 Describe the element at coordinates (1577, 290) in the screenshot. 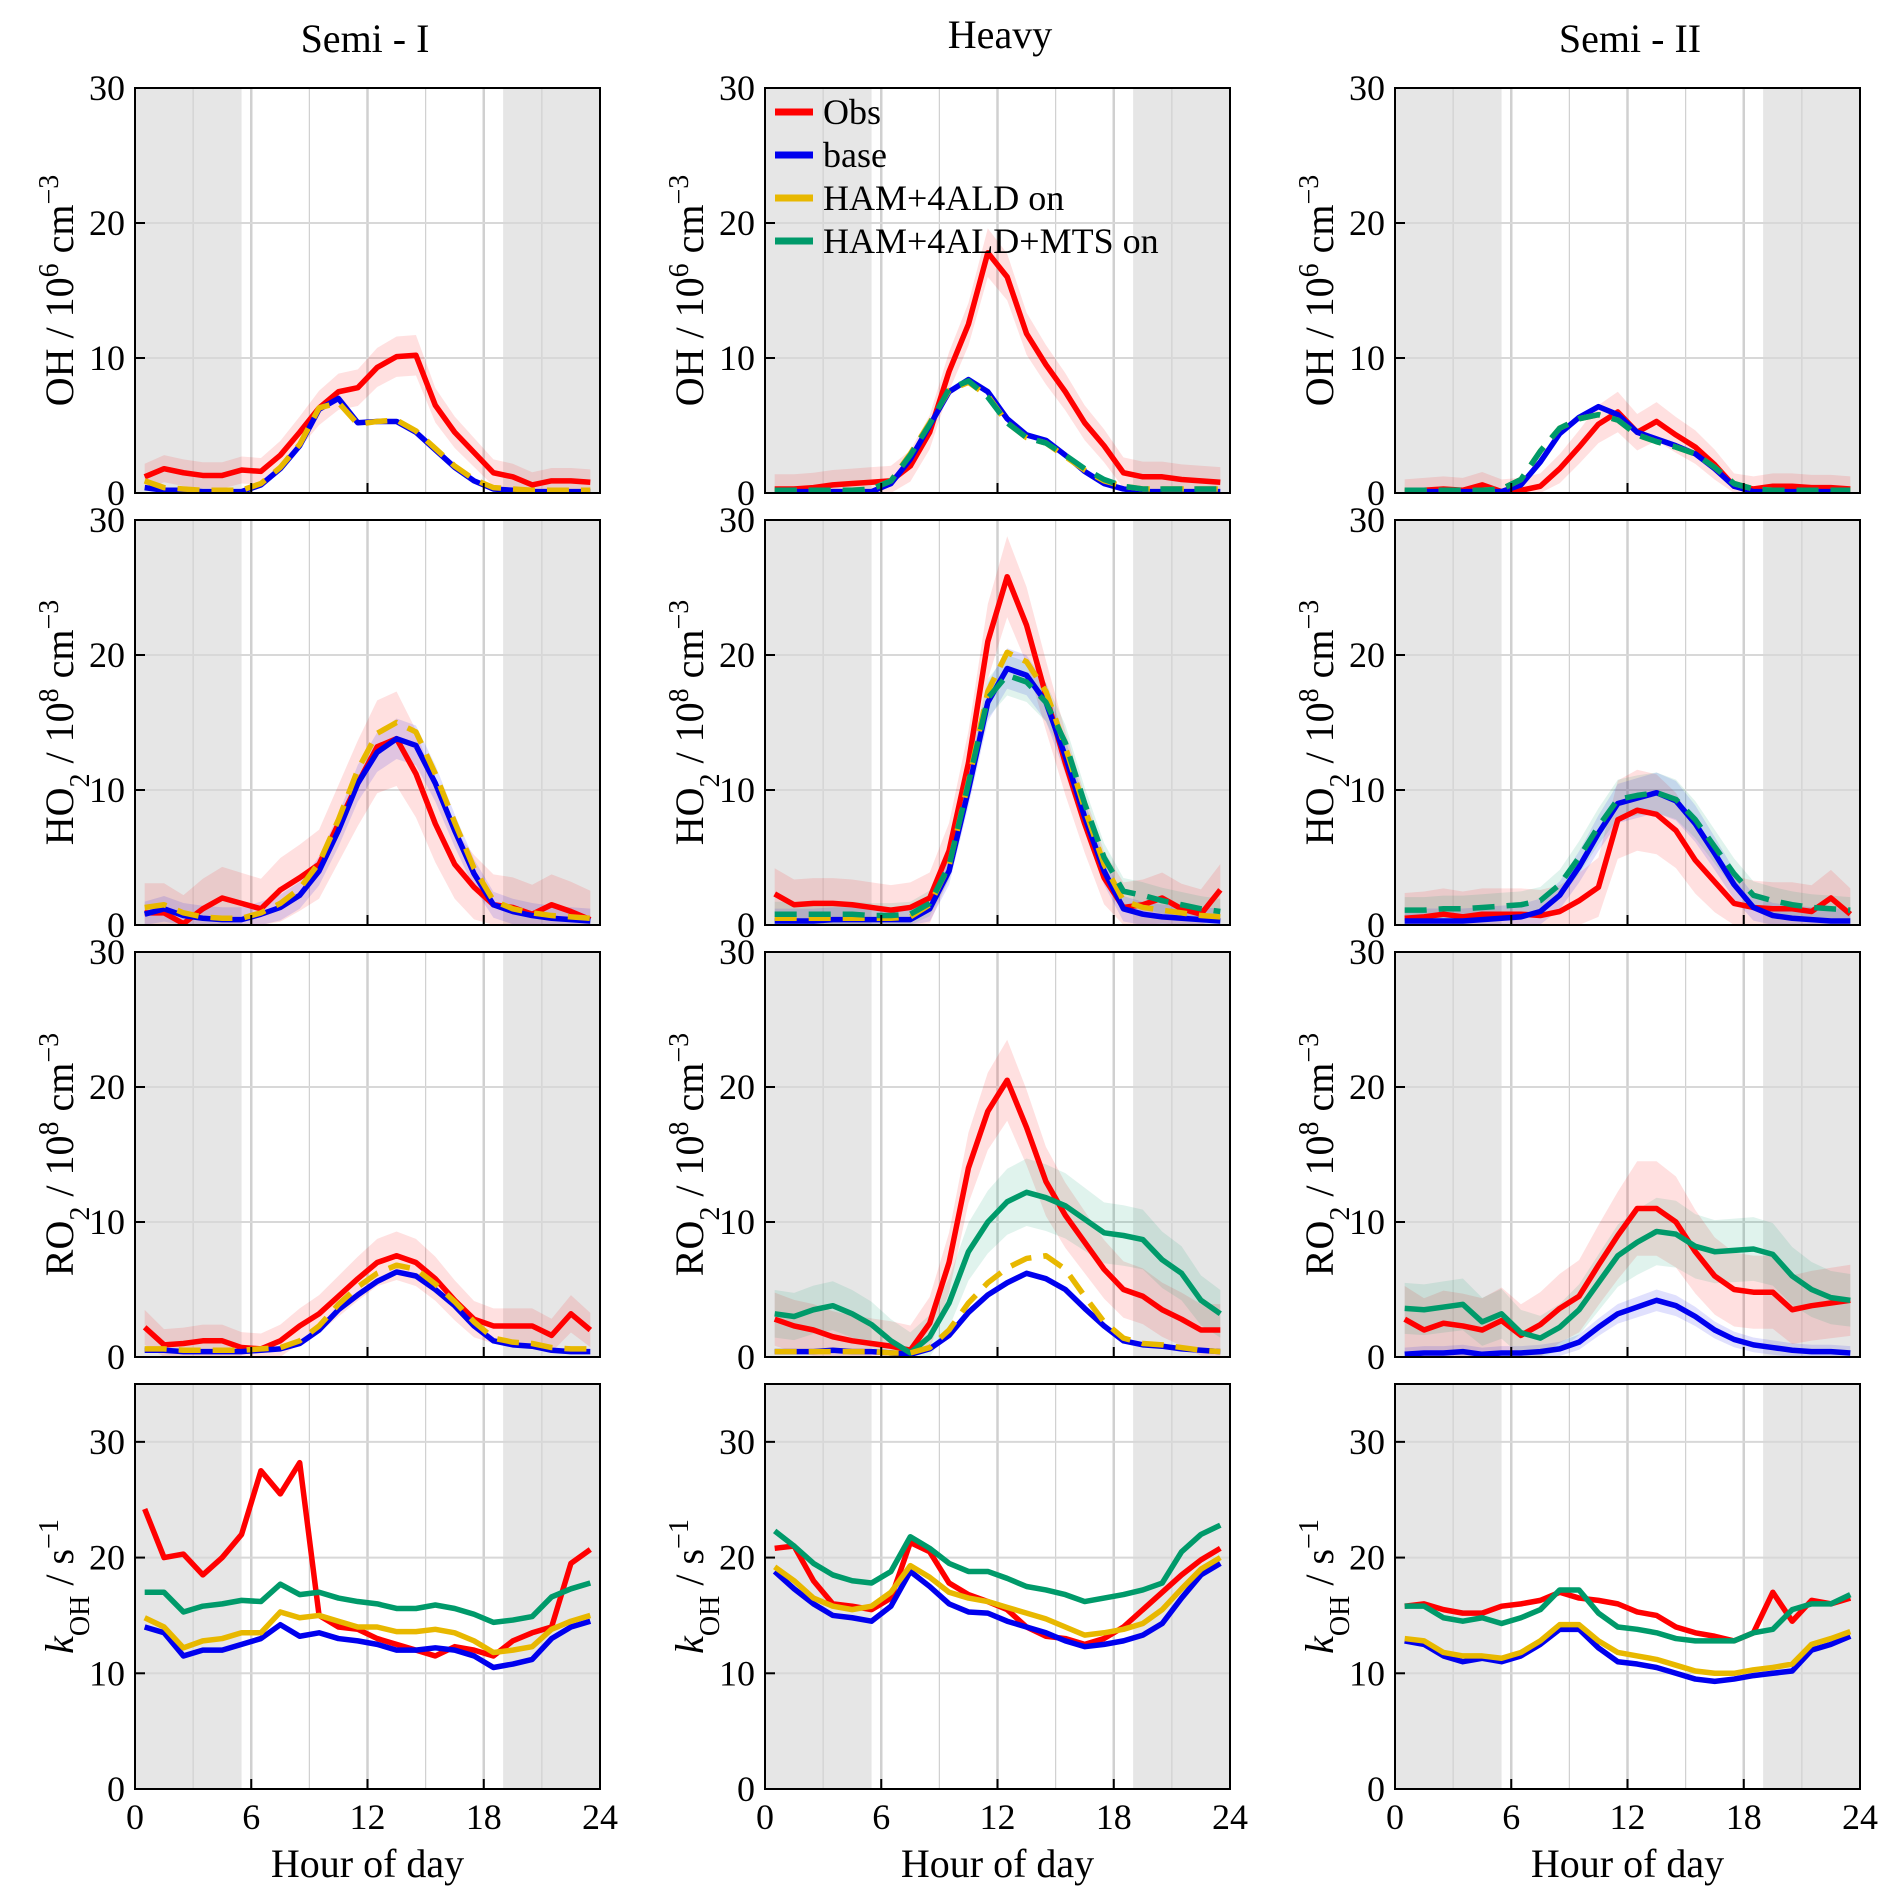

I see `panel-oh-semi-ii: 0 10 20 30 OH / 106 cm−3` at that location.